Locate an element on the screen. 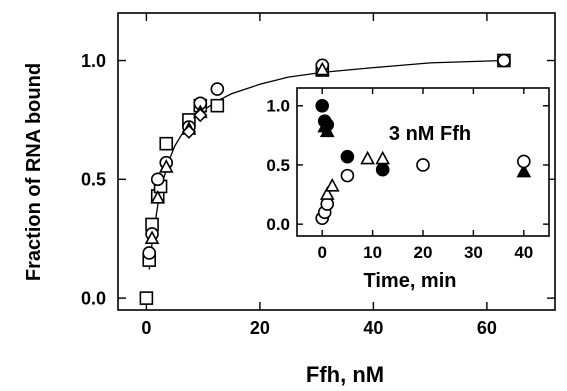  inset-x-tick-label: 40 is located at coordinates (523, 252).